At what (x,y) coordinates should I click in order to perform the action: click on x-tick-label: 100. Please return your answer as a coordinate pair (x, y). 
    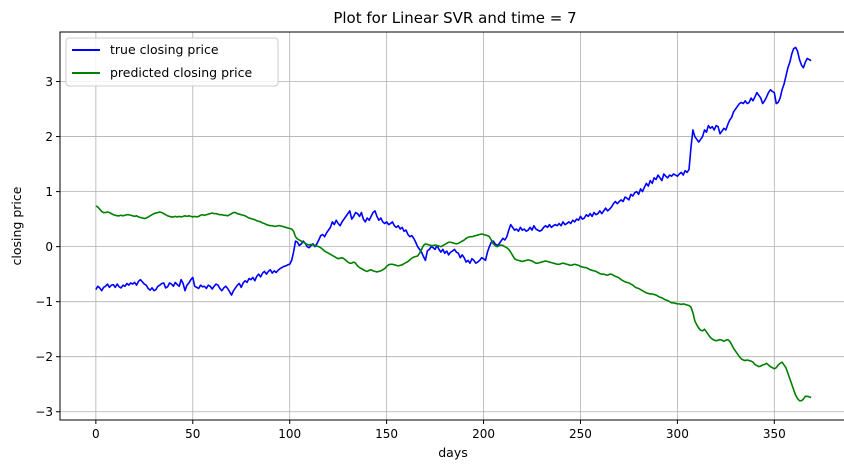
    Looking at the image, I should click on (289, 434).